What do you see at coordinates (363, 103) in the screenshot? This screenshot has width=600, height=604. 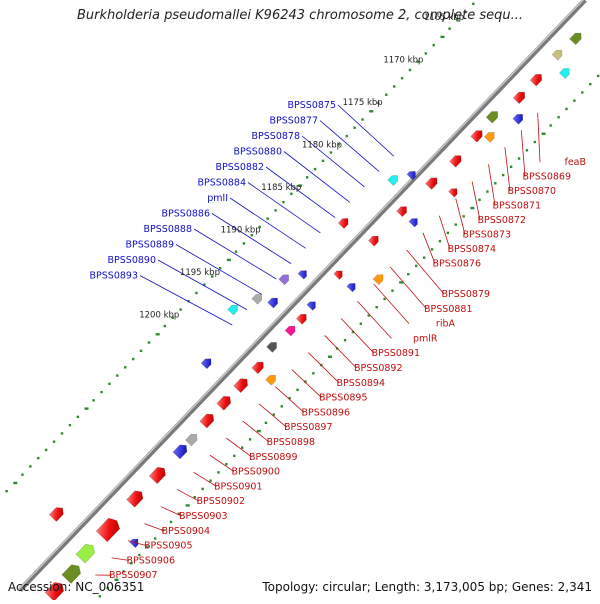 I see `kbp-tick-label: 1175 kbp` at bounding box center [363, 103].